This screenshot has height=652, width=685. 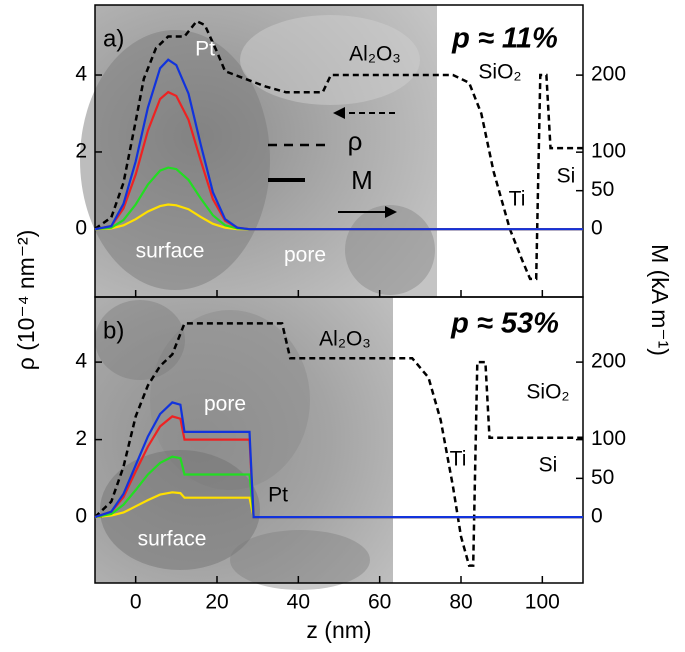 What do you see at coordinates (362, 180) in the screenshot?
I see `legend-label: M` at bounding box center [362, 180].